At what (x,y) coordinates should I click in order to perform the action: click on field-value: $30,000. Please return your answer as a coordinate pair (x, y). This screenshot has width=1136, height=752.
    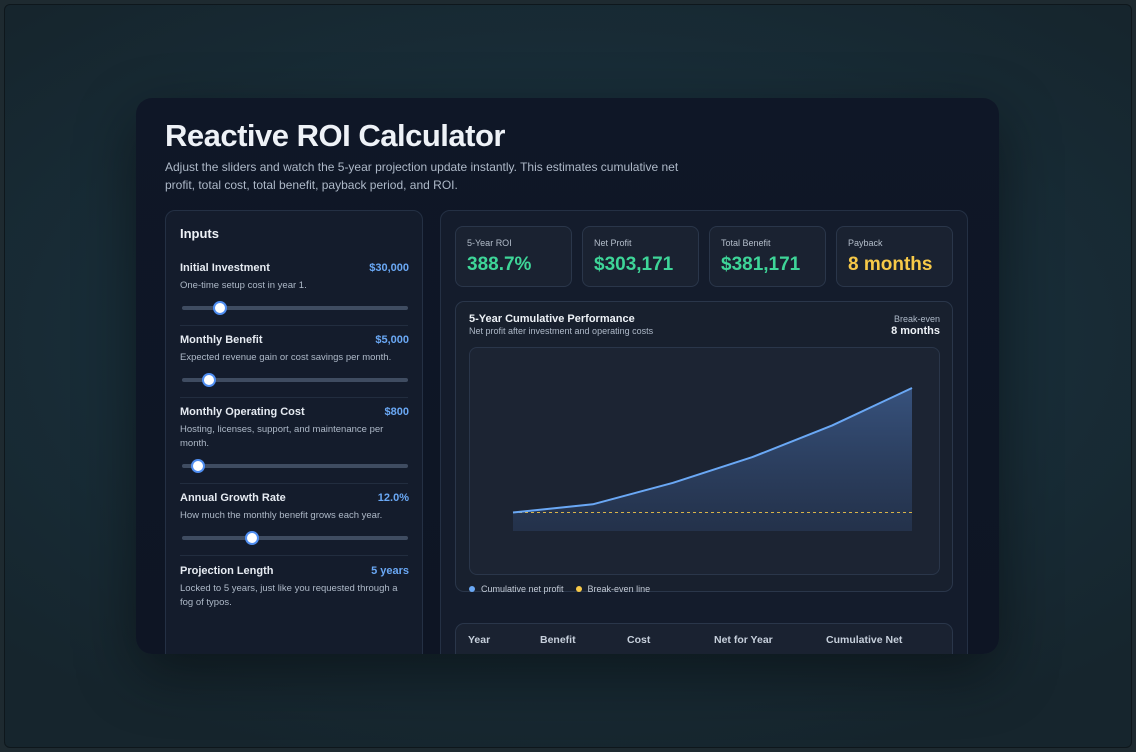
    Looking at the image, I should click on (389, 268).